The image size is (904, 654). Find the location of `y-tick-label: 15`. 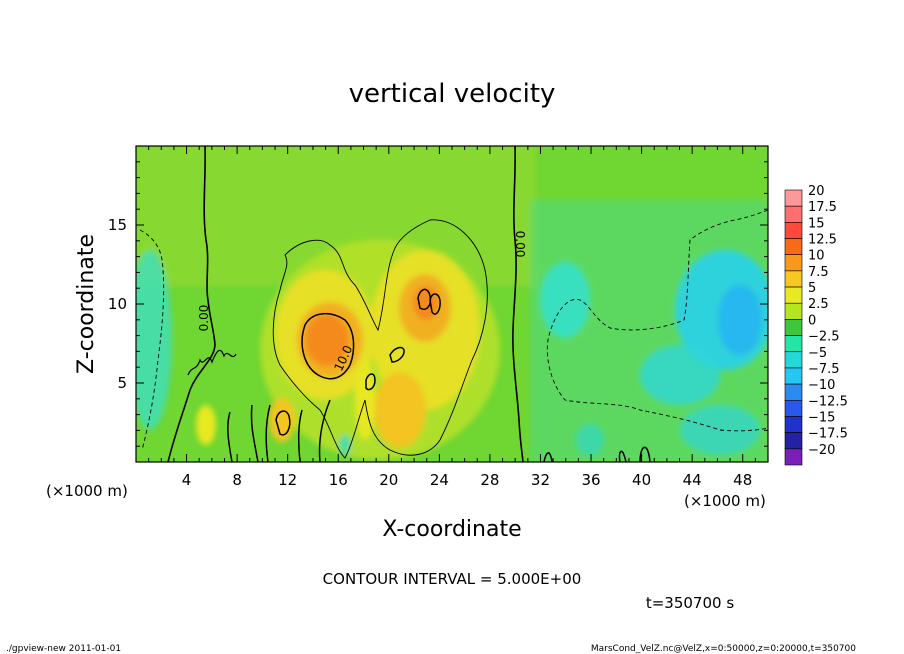

y-tick-label: 15 is located at coordinates (117, 225).